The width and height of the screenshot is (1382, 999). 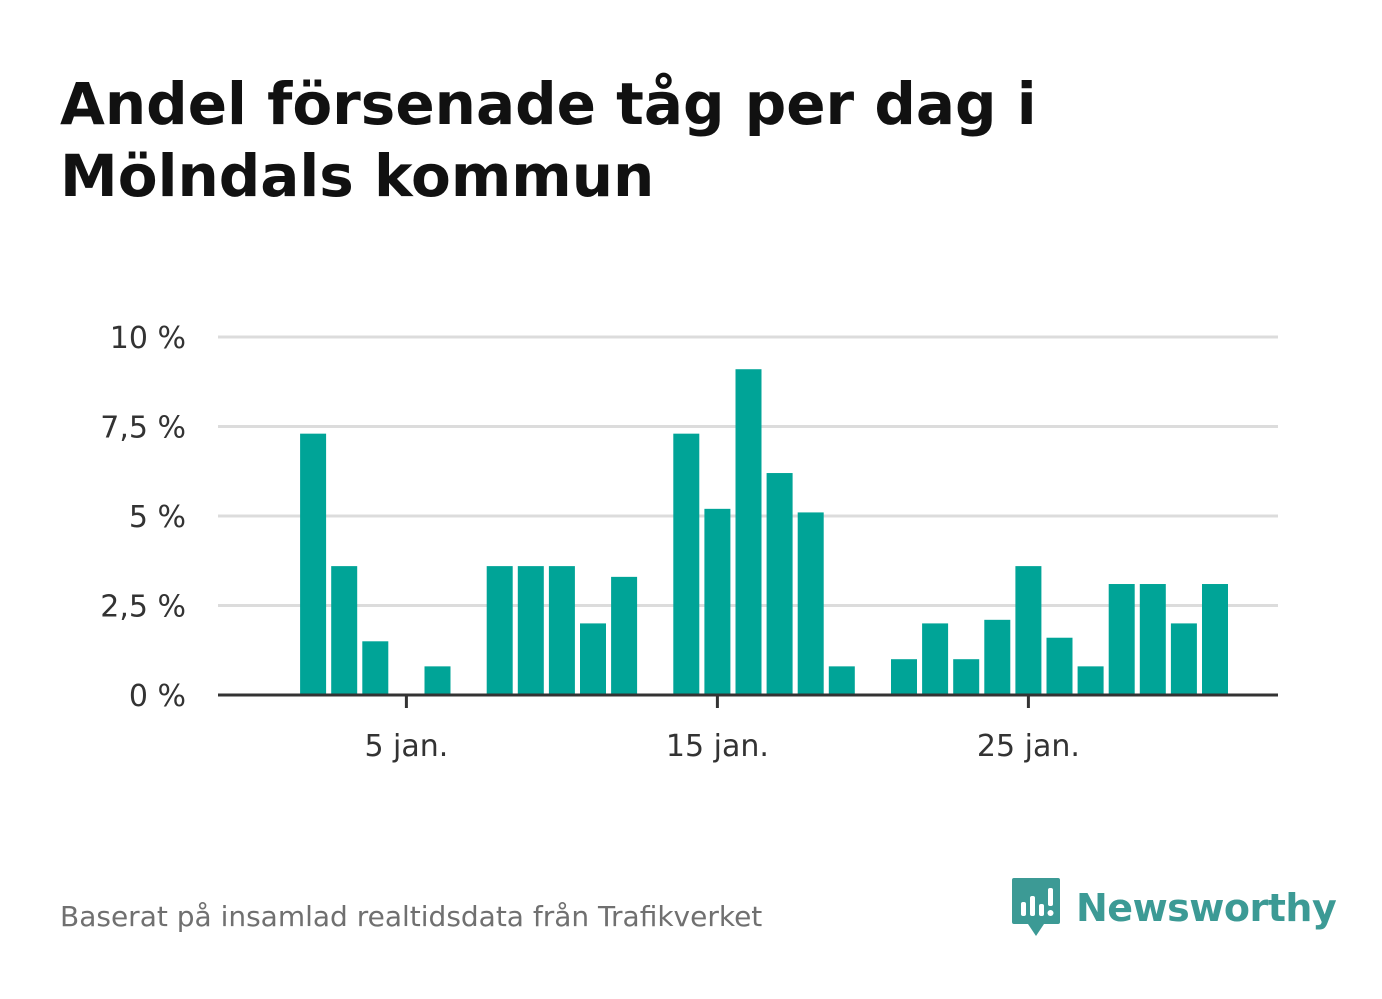 I want to click on x-tick-label: 15 jan., so click(x=717, y=746).